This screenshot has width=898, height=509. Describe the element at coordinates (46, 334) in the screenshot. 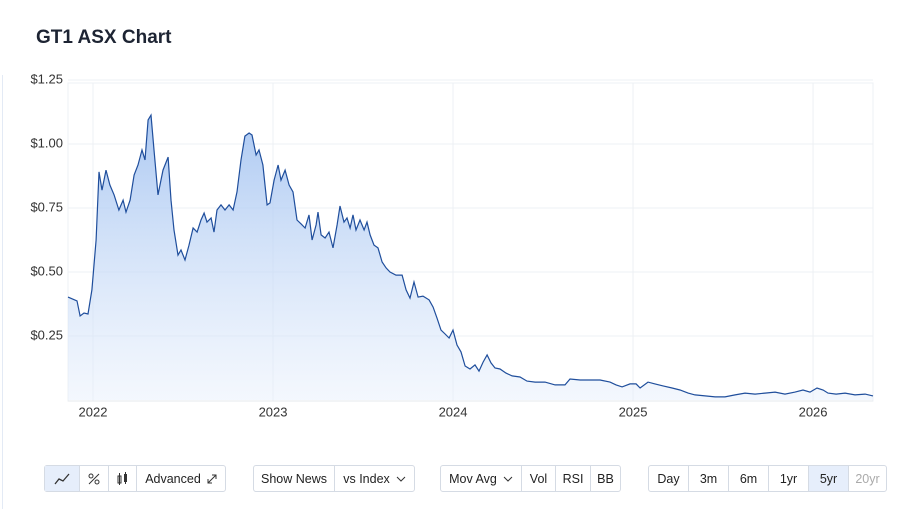

I see `y-tick-label: $0.25` at that location.